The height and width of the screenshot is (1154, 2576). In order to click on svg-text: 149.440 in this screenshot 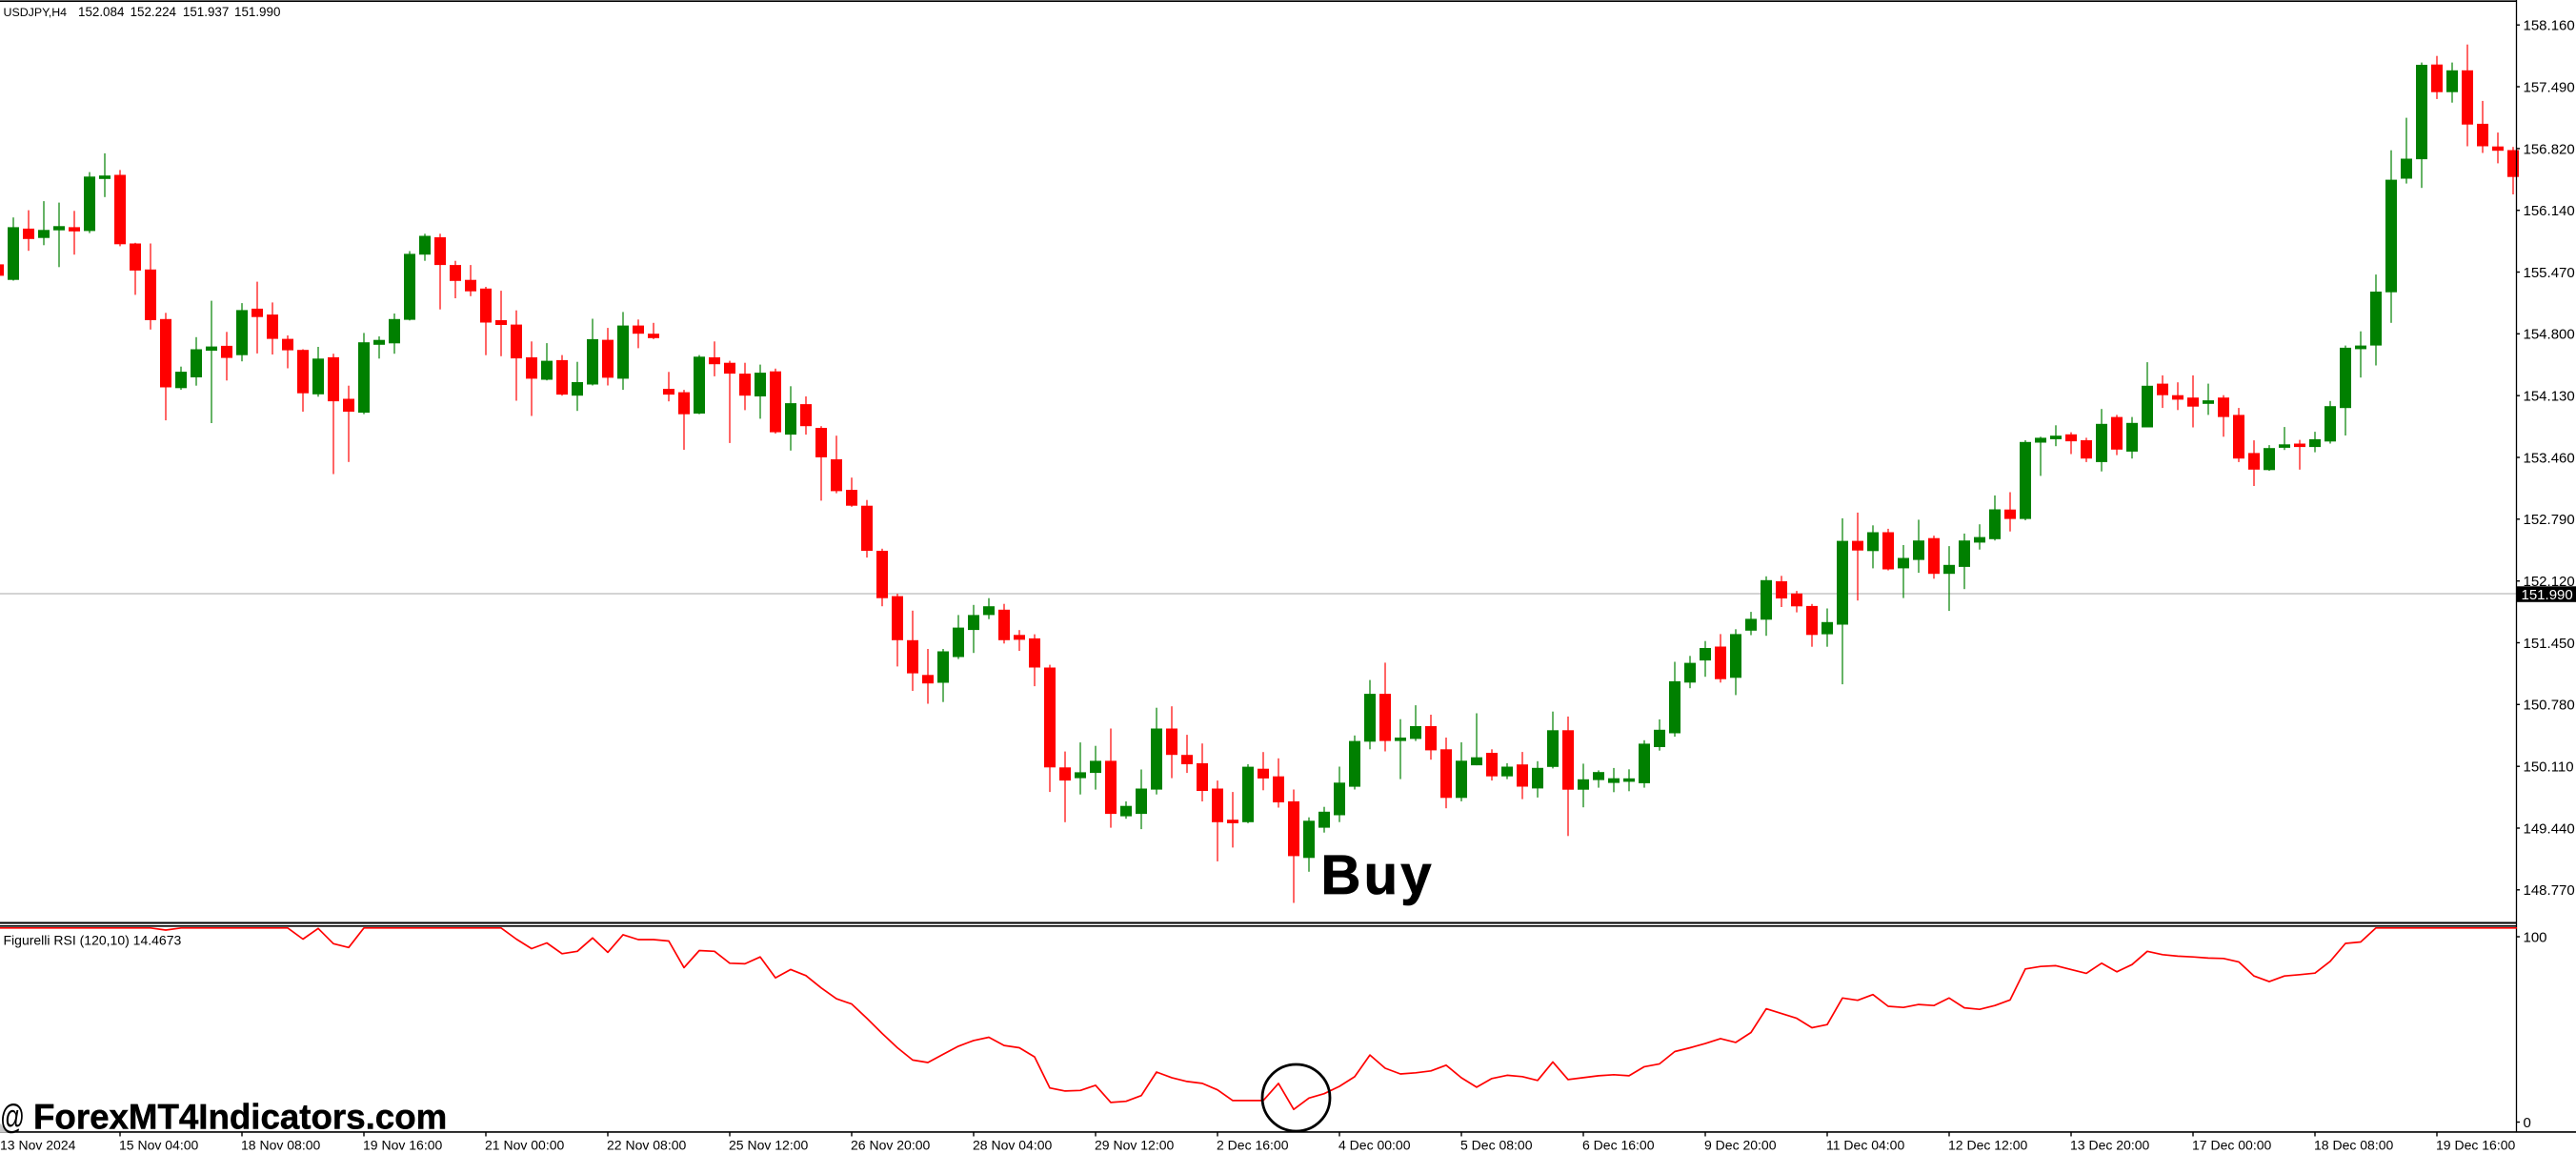, I will do `click(2549, 828)`.